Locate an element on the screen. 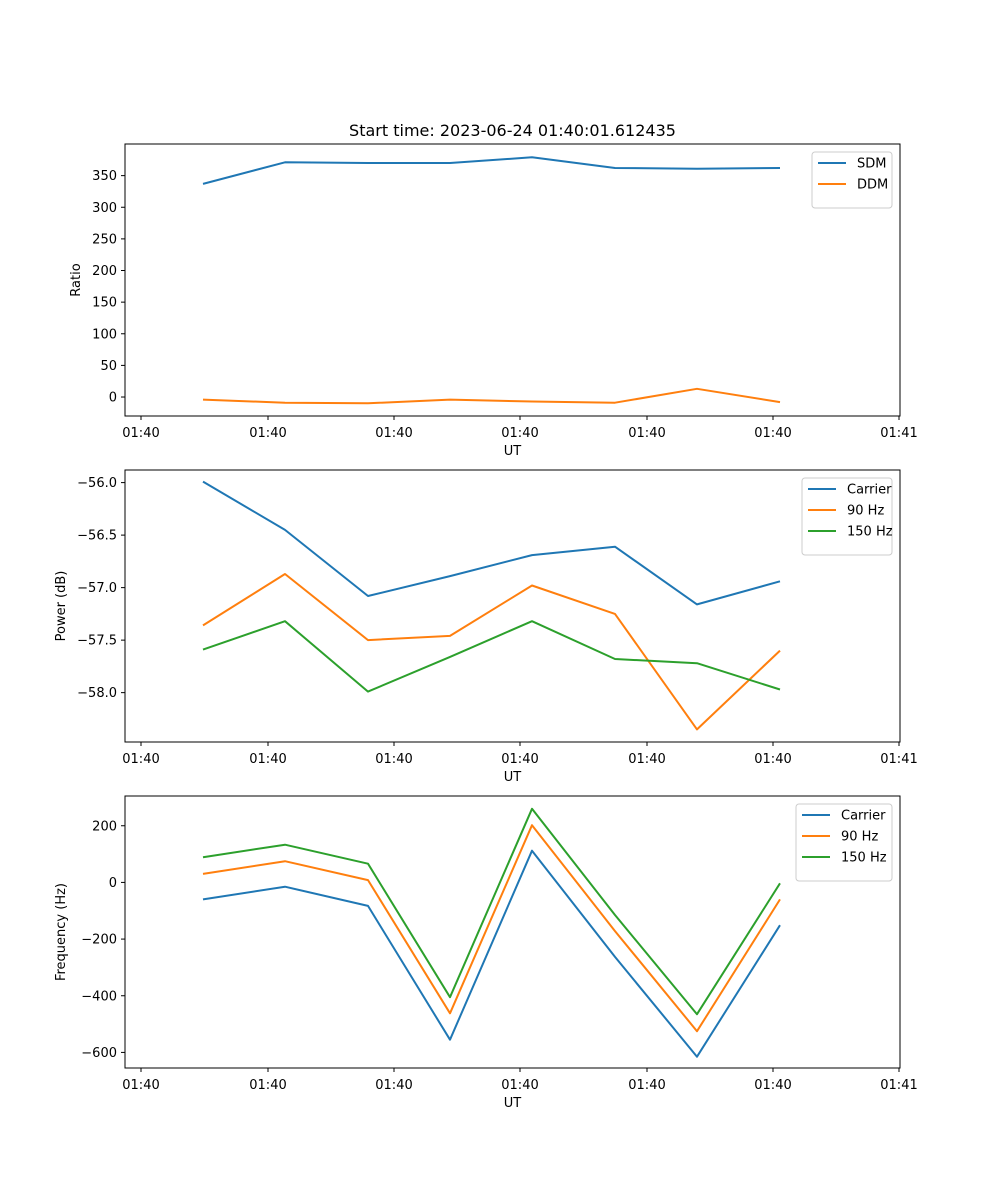 The height and width of the screenshot is (1200, 1000). y-tick-label: −400 is located at coordinates (99, 996).